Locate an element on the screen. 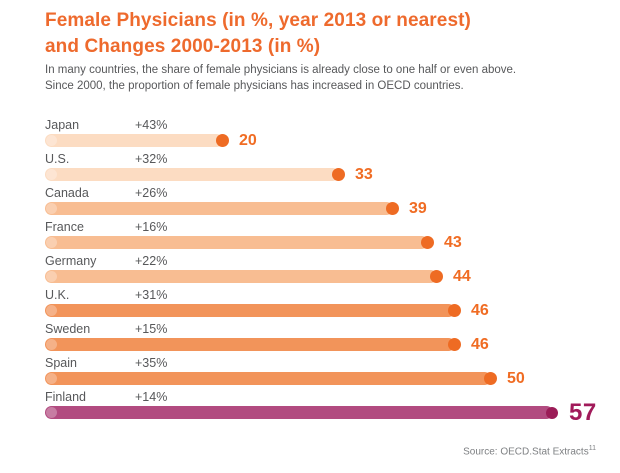 The height and width of the screenshot is (473, 620). change-label: +14% is located at coordinates (151, 397).